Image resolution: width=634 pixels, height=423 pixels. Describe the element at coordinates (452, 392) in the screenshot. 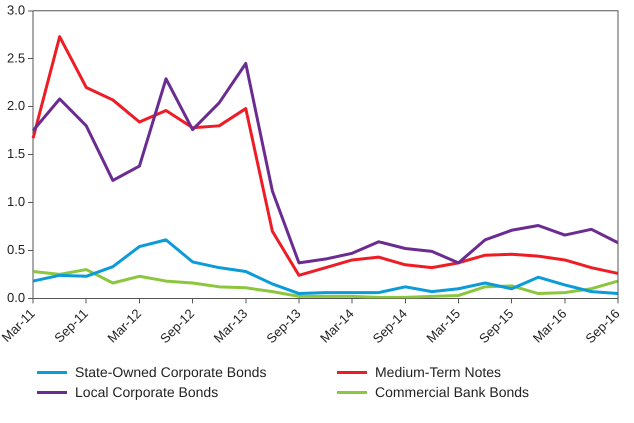

I see `legend-label: Commercial Bank Bonds` at that location.